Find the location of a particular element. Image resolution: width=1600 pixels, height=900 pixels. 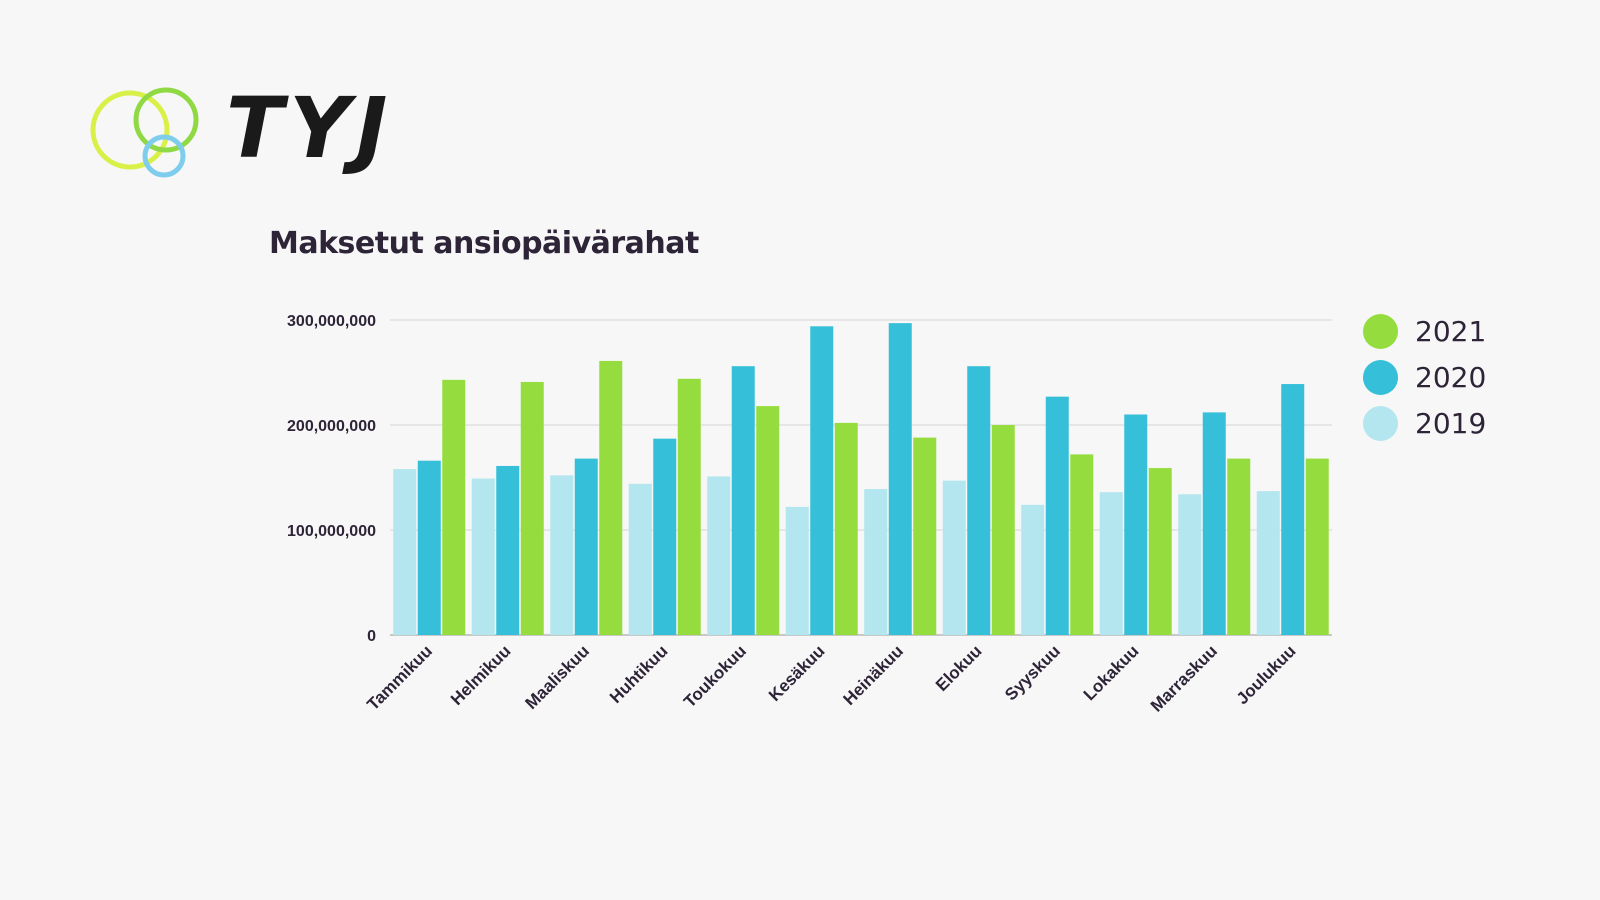

x-tick-label: Elokuu is located at coordinates (959, 668).